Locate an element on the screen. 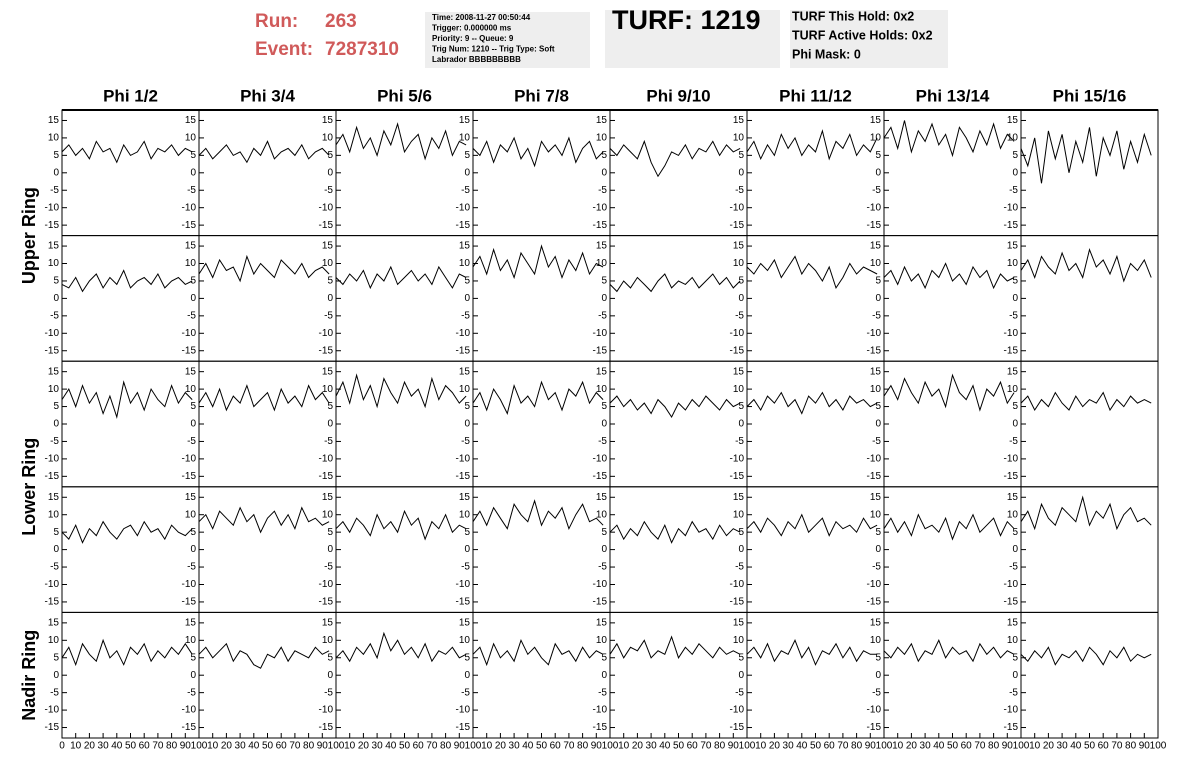 The height and width of the screenshot is (772, 1196). info-box is located at coordinates (507, 40).